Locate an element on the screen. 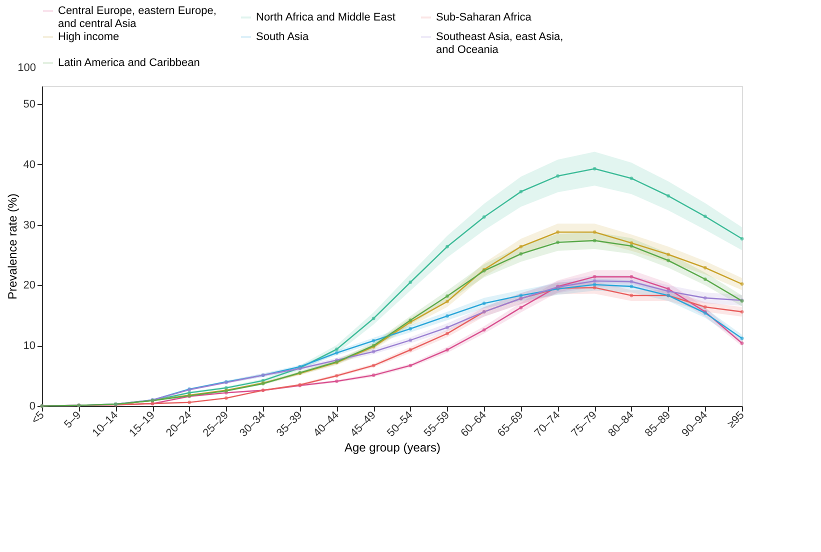 The width and height of the screenshot is (821, 552). y-tick-label: 30 is located at coordinates (29, 225).